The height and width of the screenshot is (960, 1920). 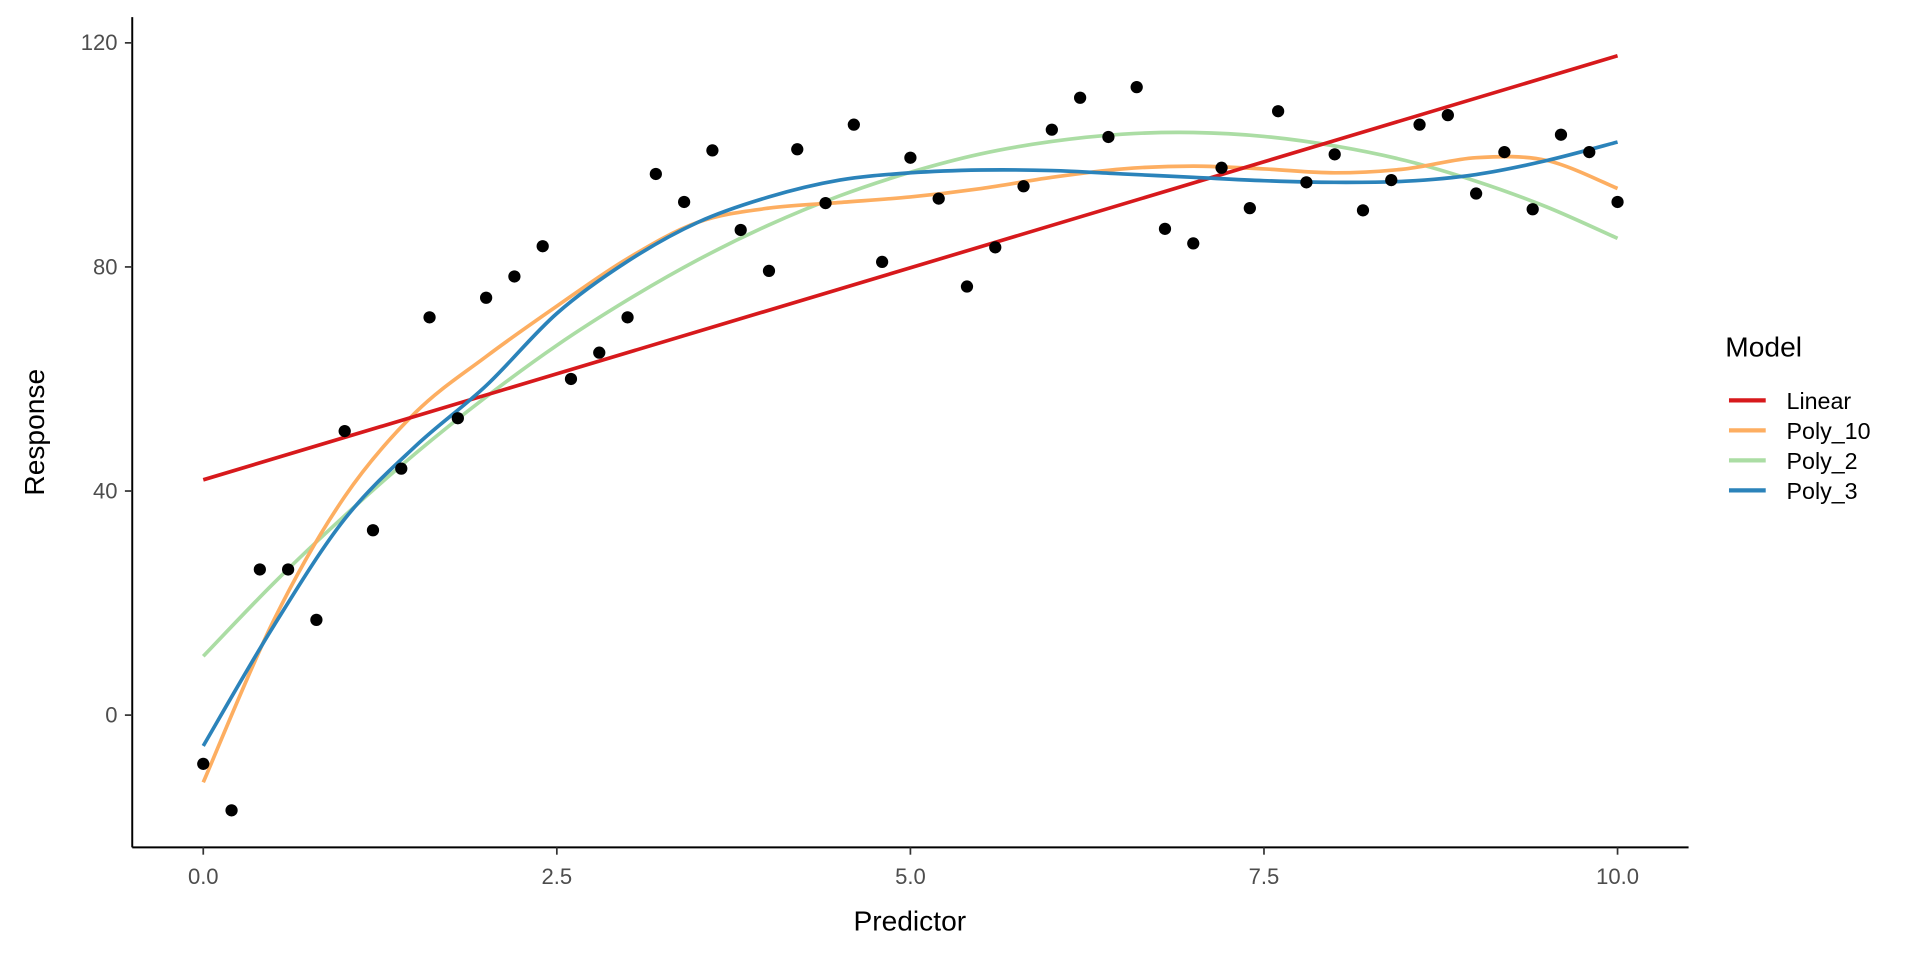 I want to click on y-tick-label: 40, so click(x=105, y=490).